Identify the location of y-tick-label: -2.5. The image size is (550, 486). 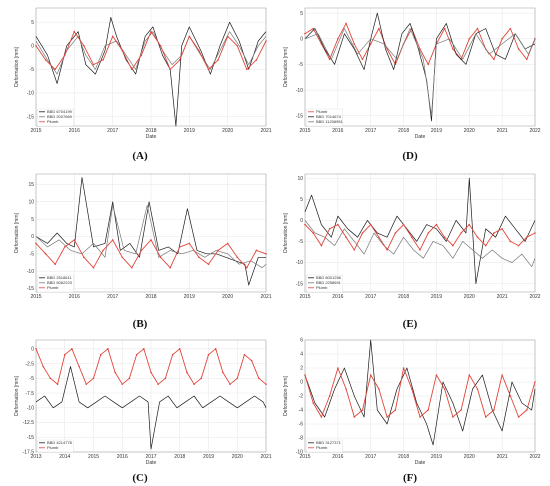
(29, 364).